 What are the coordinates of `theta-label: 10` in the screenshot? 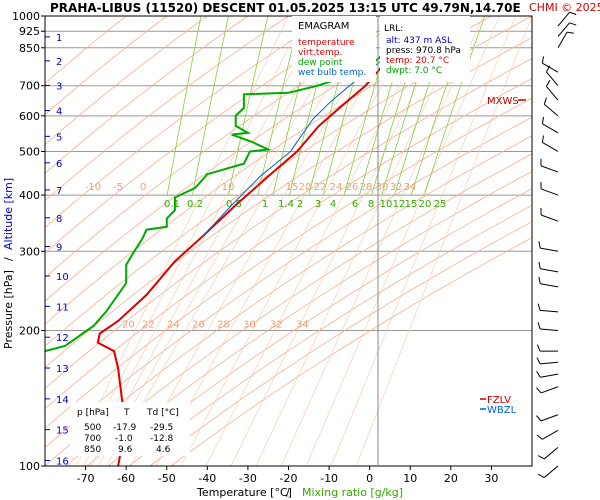 It's located at (228, 187).